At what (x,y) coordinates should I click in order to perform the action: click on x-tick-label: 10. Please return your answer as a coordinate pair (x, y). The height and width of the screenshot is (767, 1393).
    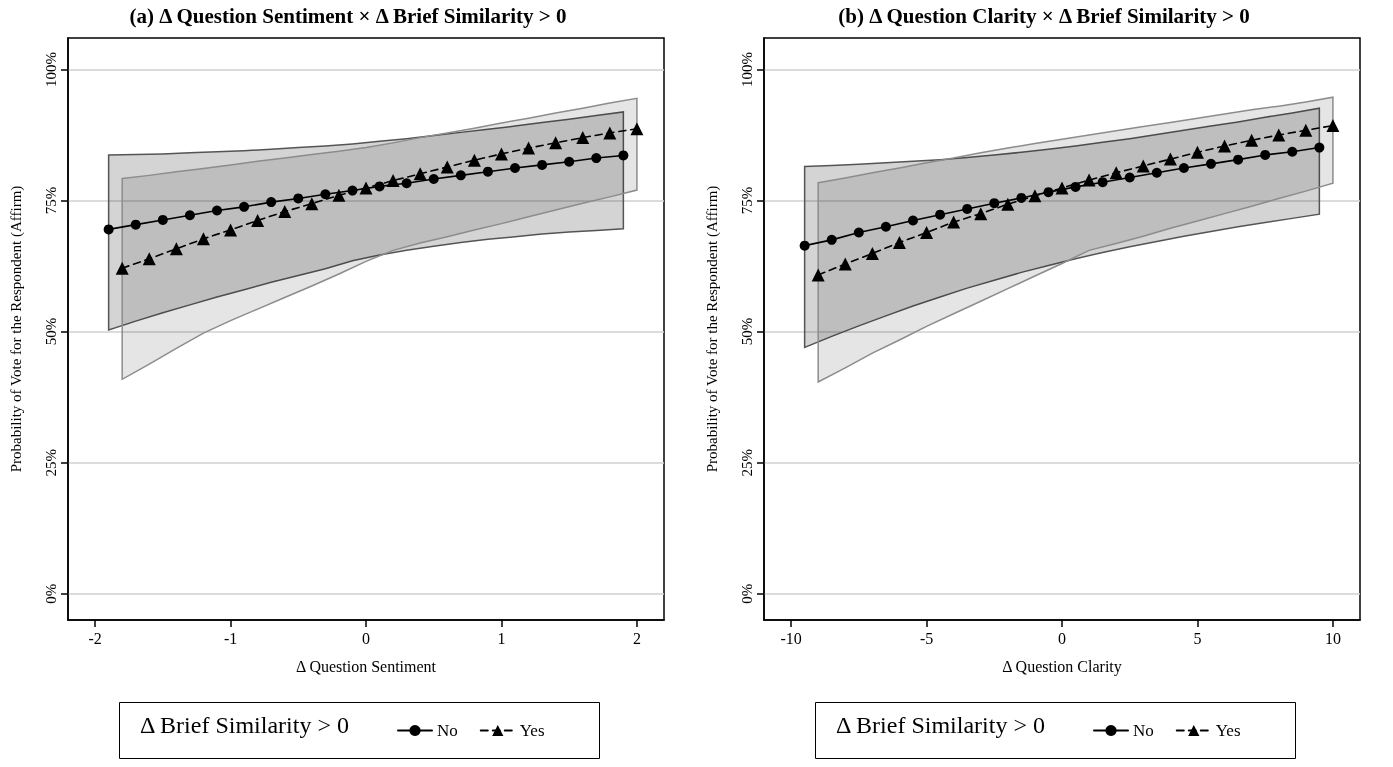
    Looking at the image, I should click on (1332, 638).